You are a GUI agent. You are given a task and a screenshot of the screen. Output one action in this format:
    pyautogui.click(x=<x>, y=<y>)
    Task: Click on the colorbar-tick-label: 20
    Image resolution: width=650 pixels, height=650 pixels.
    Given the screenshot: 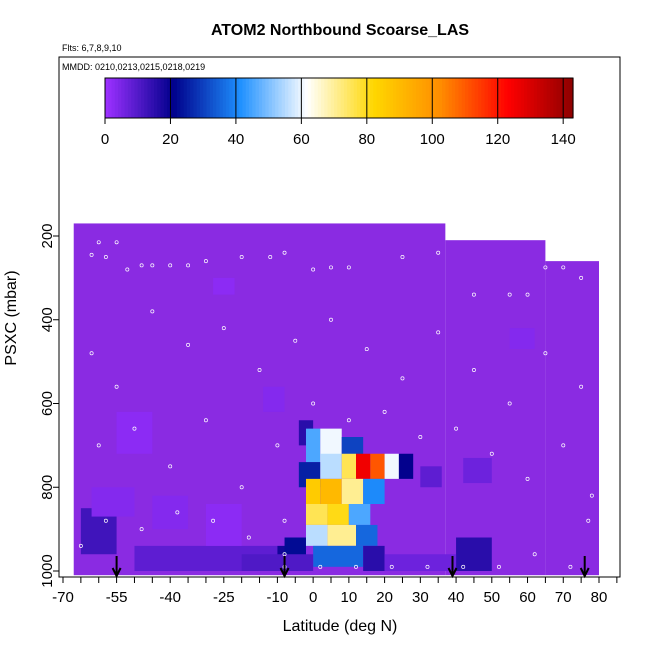 What is the action you would take?
    pyautogui.click(x=170, y=139)
    